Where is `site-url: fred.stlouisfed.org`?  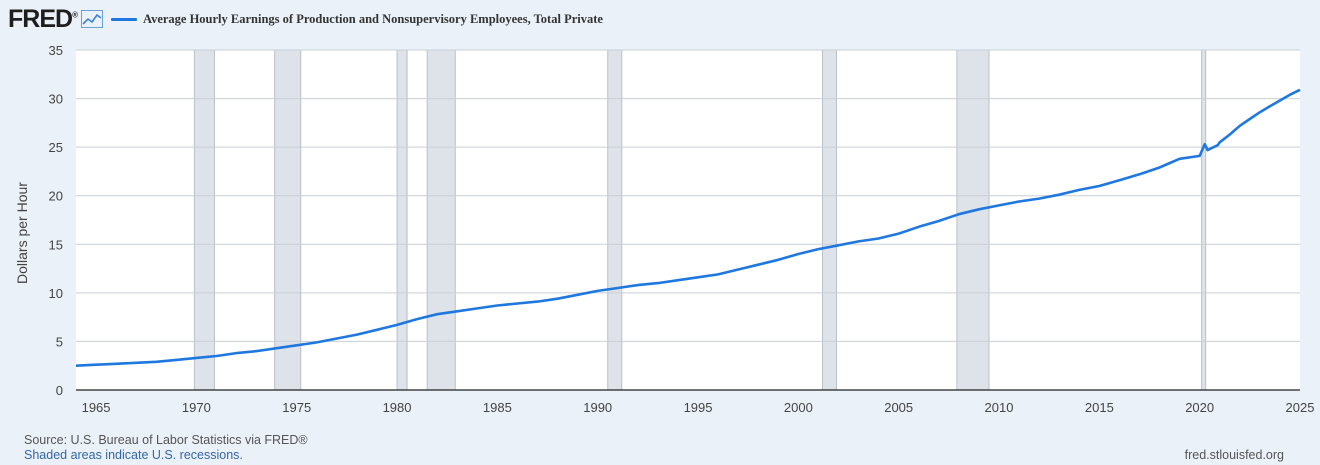 site-url: fred.stlouisfed.org is located at coordinates (1234, 455).